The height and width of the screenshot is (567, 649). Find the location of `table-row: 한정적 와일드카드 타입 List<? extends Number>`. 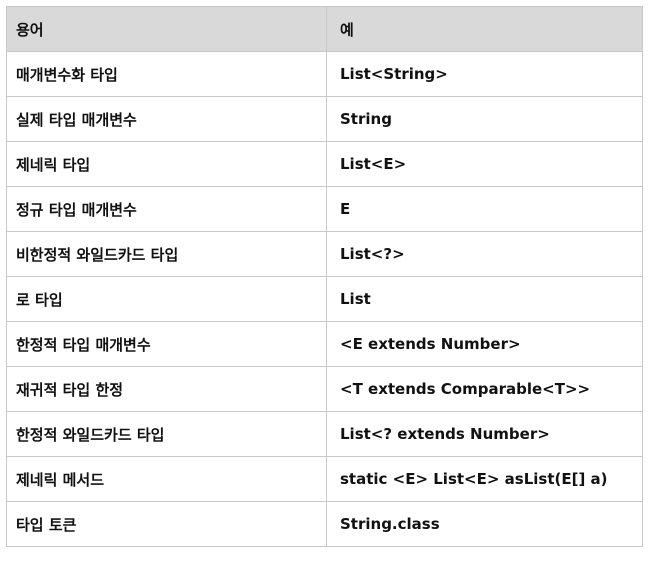

table-row: 한정적 와일드카드 타입 List<? extends Number> is located at coordinates (324, 434).